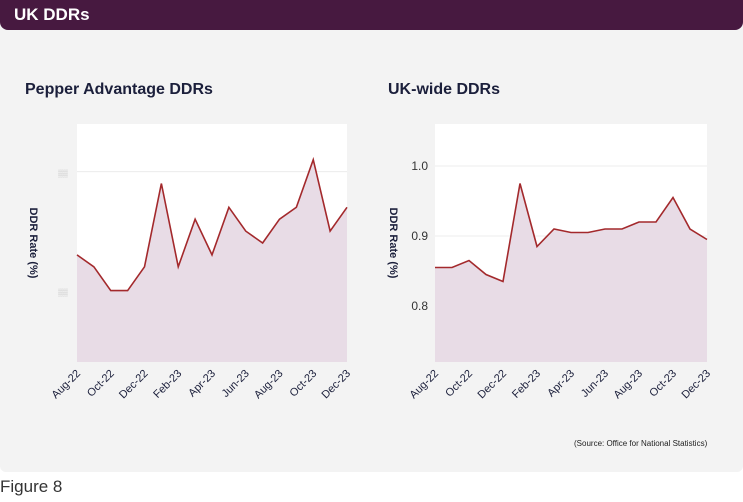 The height and width of the screenshot is (502, 743). I want to click on x-tick-label: Feb-23, so click(526, 384).